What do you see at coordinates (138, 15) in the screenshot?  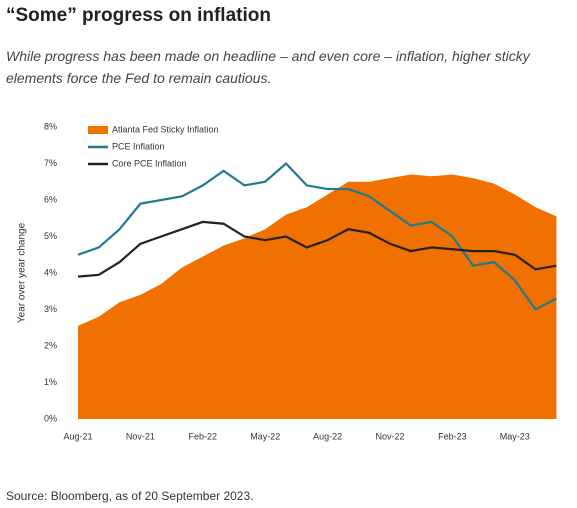 I see `chart-title: “Some” progress on inflation` at bounding box center [138, 15].